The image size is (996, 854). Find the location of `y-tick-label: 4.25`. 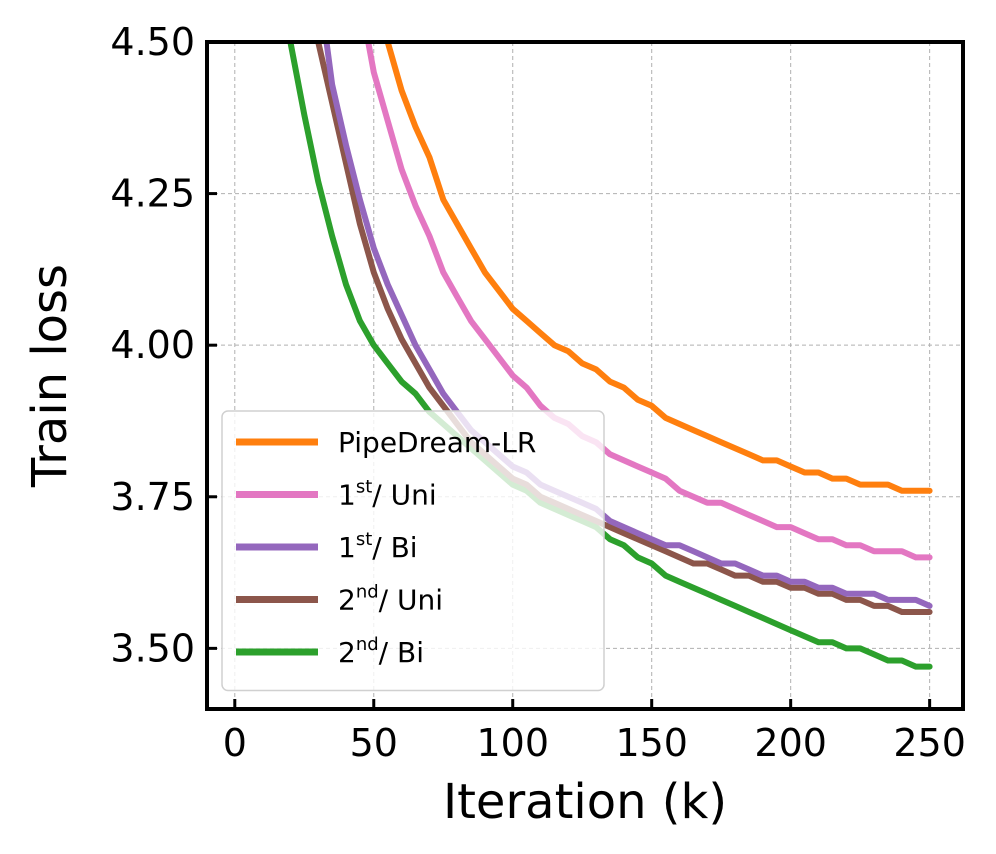

y-tick-label: 4.25 is located at coordinates (152, 194).